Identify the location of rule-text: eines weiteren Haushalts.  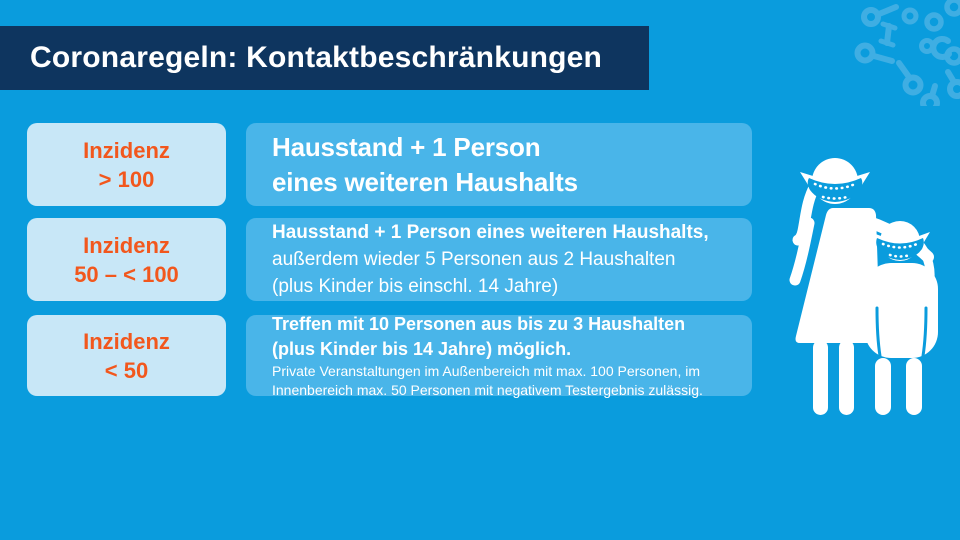
(425, 181).